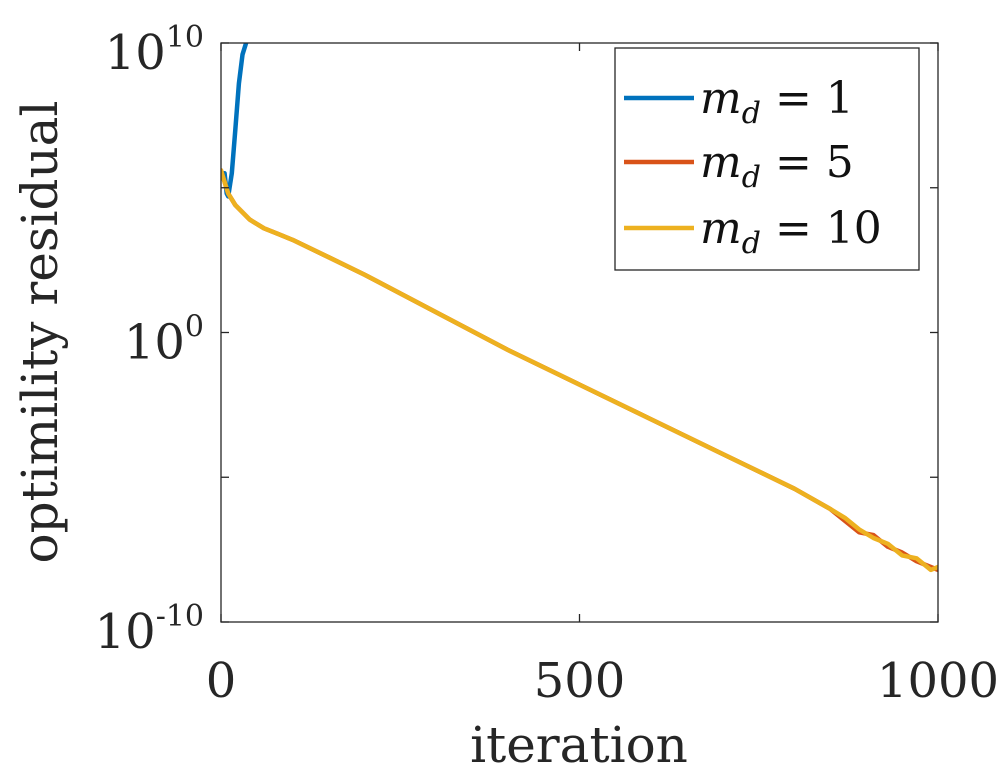 Image resolution: width=997 pixels, height=783 pixels. Describe the element at coordinates (791, 232) in the screenshot. I see `legend-label-3: md = 10` at that location.